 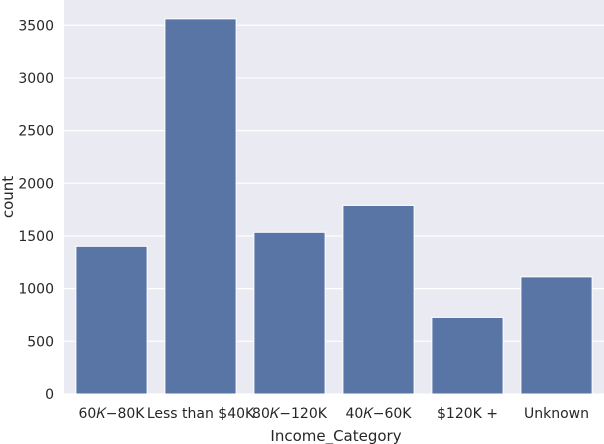 I want to click on y-tick-label: 3000, so click(x=36, y=79).